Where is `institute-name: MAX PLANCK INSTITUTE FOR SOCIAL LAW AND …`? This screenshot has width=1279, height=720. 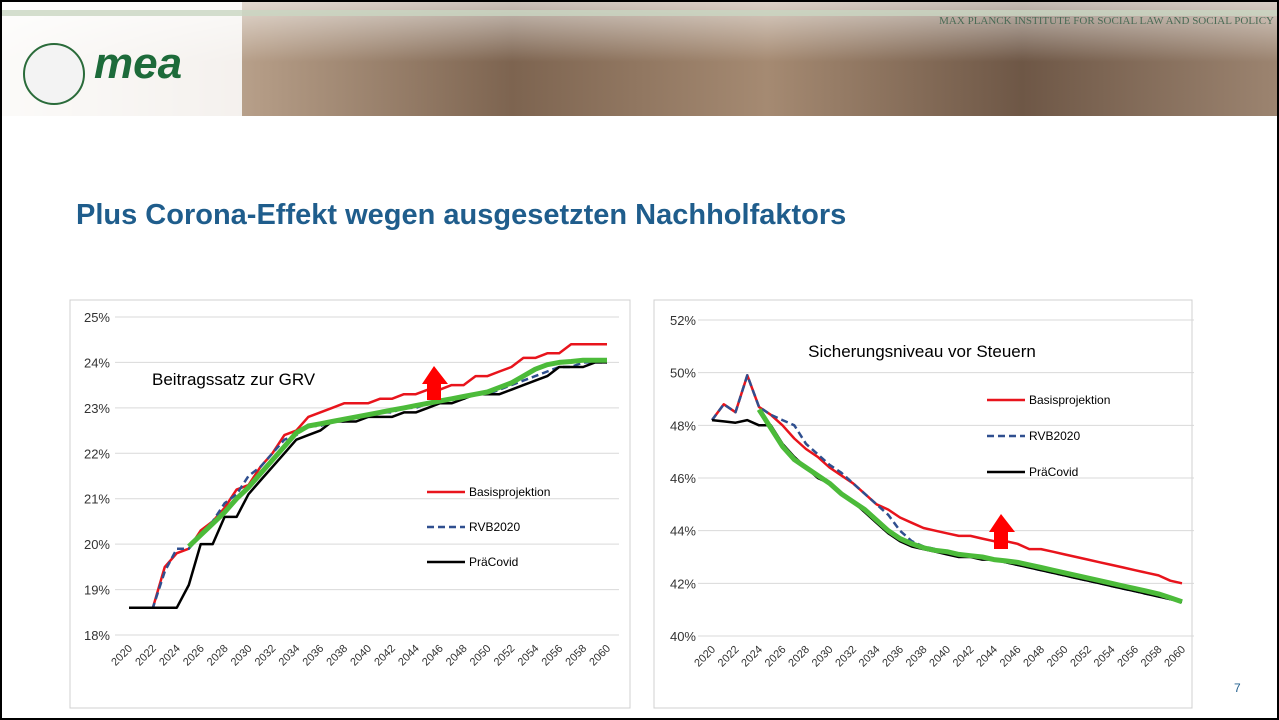 institute-name: MAX PLANCK INSTITUTE FOR SOCIAL LAW AND … is located at coordinates (1106, 21).